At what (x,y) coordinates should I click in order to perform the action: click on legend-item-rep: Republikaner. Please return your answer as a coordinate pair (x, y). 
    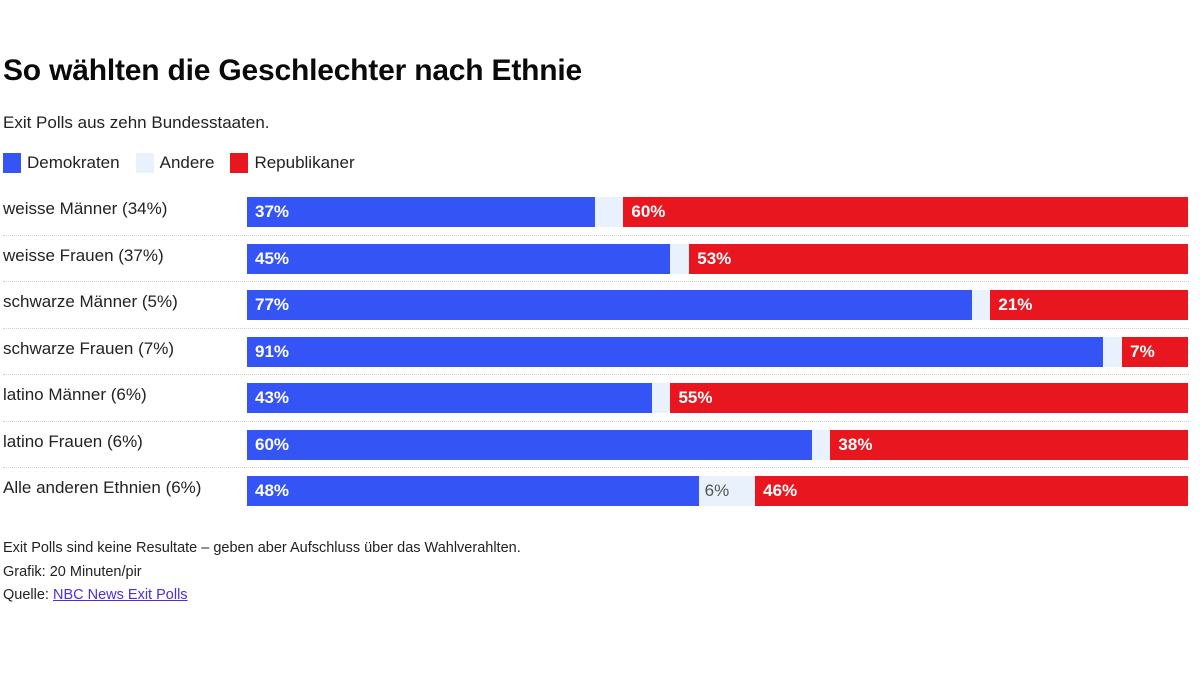
    Looking at the image, I should click on (292, 163).